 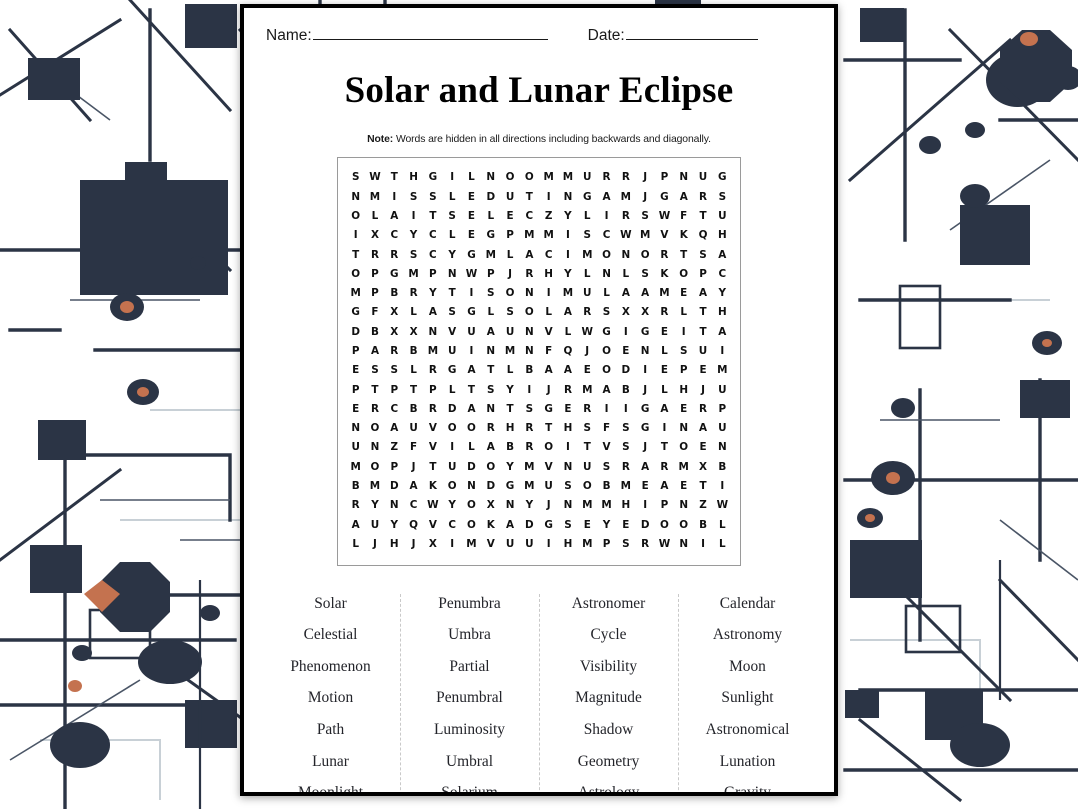 What do you see at coordinates (469, 698) in the screenshot?
I see `word-list-item: Penumbral` at bounding box center [469, 698].